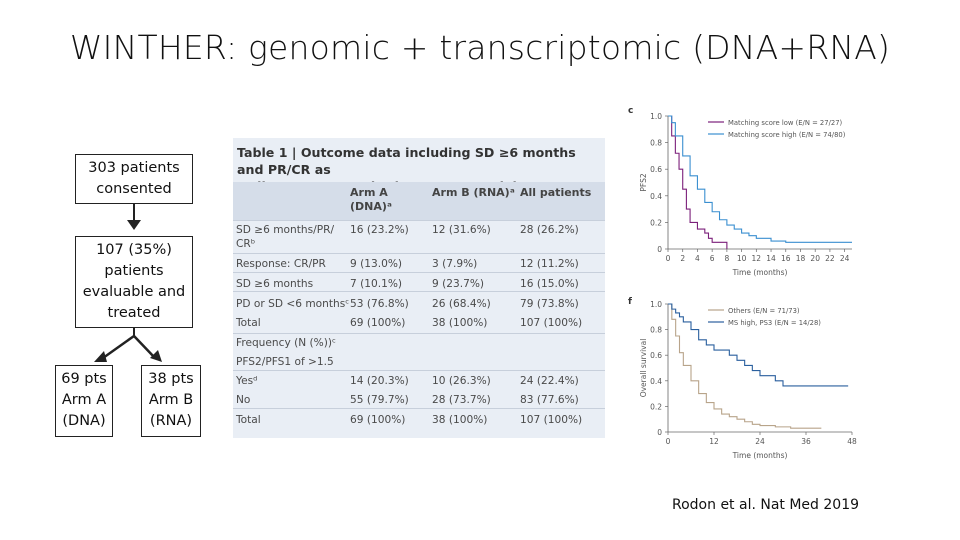 Image resolution: width=960 pixels, height=540 pixels. What do you see at coordinates (144, 347) in the screenshot?
I see `arrow-line-right` at bounding box center [144, 347].